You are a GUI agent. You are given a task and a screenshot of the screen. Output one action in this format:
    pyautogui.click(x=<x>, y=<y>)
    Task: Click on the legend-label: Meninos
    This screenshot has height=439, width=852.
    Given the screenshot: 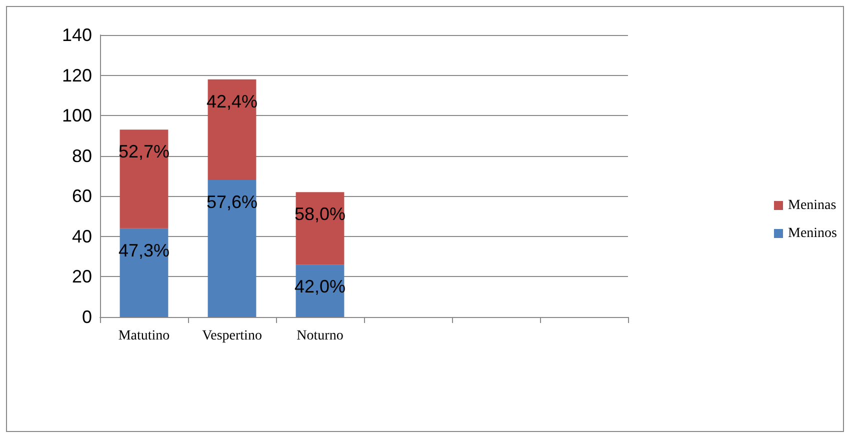 What is the action you would take?
    pyautogui.click(x=812, y=233)
    